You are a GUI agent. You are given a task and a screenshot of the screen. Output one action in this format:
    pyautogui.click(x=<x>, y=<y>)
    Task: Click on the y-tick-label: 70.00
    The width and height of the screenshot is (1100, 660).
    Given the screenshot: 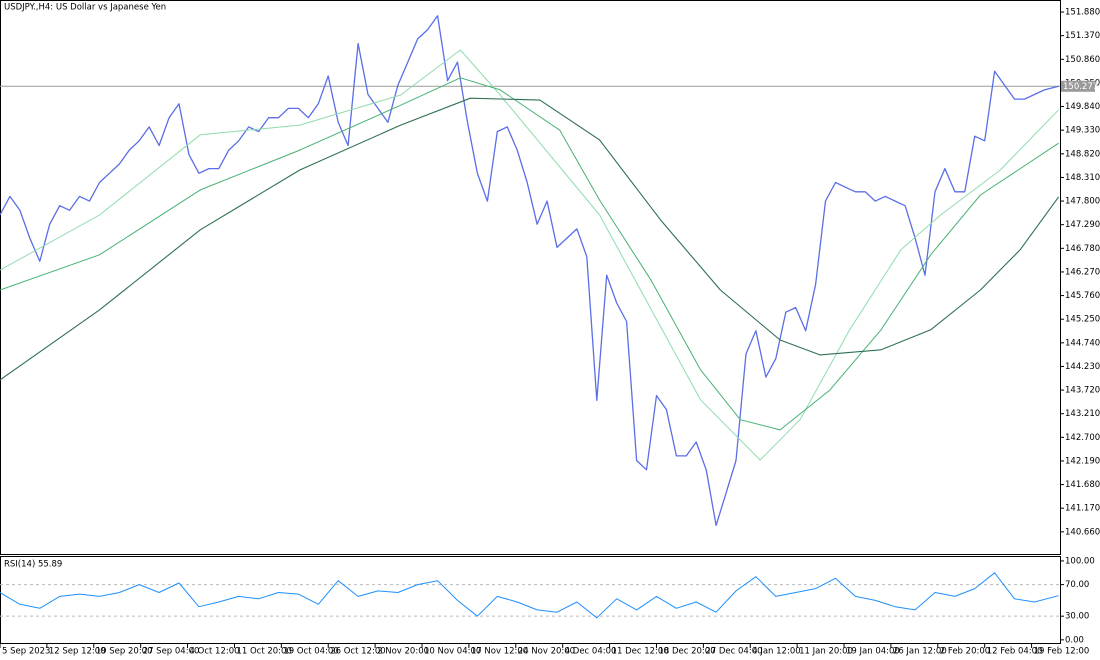 What is the action you would take?
    pyautogui.click(x=1077, y=585)
    